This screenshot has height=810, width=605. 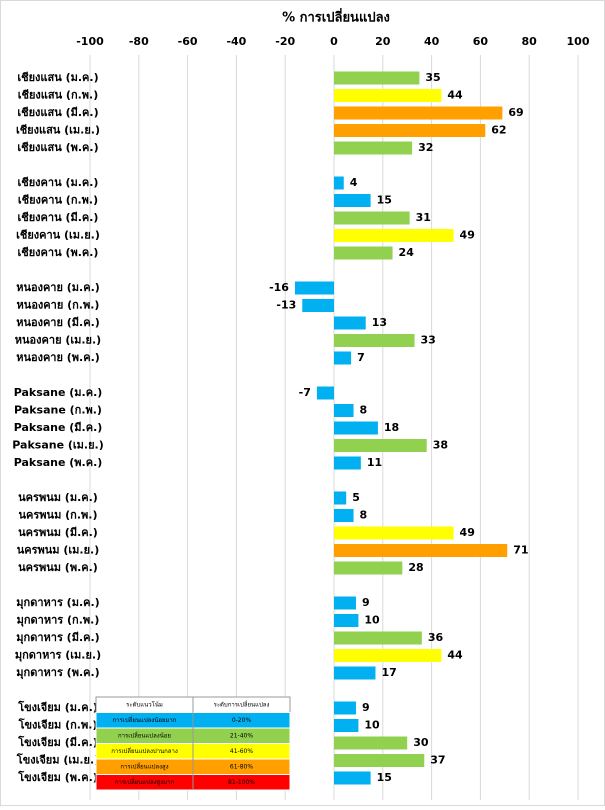 I want to click on legend-label: การเปลี่ยนแปลงน้อยมาก, so click(x=145, y=720).